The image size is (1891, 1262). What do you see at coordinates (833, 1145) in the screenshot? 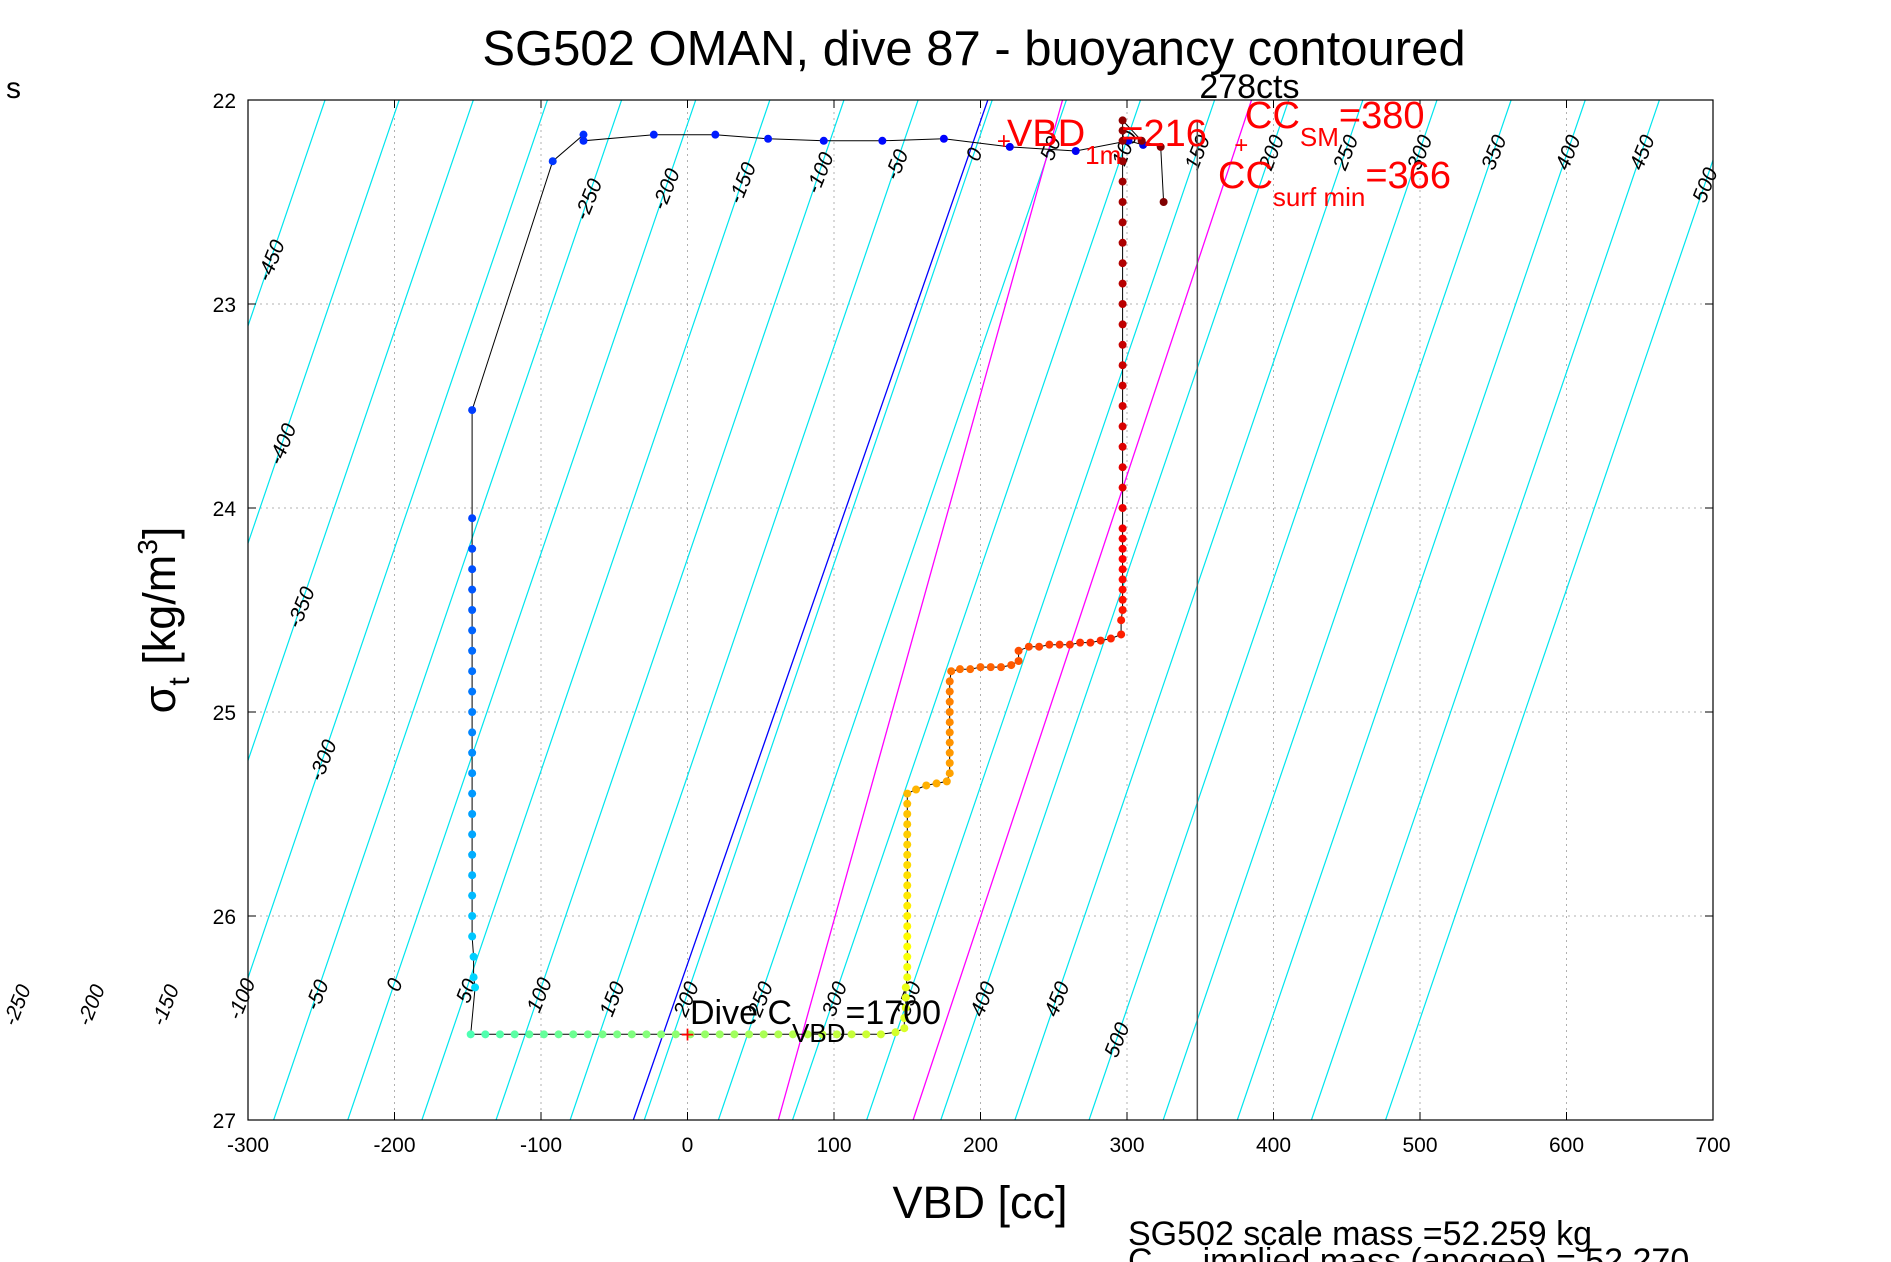
I see `x-tick-label: 100` at bounding box center [833, 1145].